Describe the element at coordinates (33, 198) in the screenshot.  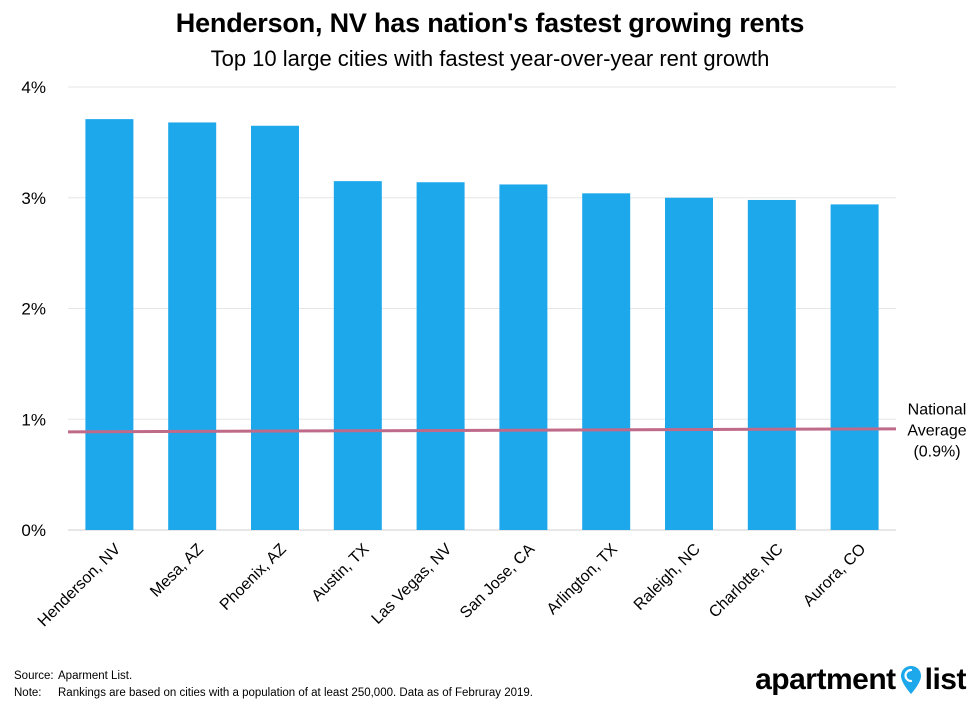
I see `y-tick-label: 3%` at that location.